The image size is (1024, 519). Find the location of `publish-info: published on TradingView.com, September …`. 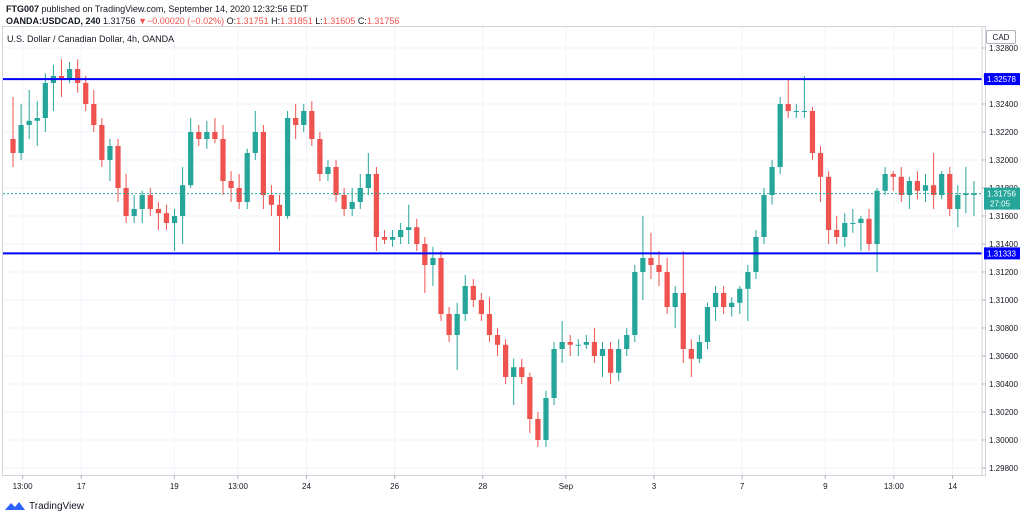

publish-info: published on TradingView.com, September … is located at coordinates (174, 9).